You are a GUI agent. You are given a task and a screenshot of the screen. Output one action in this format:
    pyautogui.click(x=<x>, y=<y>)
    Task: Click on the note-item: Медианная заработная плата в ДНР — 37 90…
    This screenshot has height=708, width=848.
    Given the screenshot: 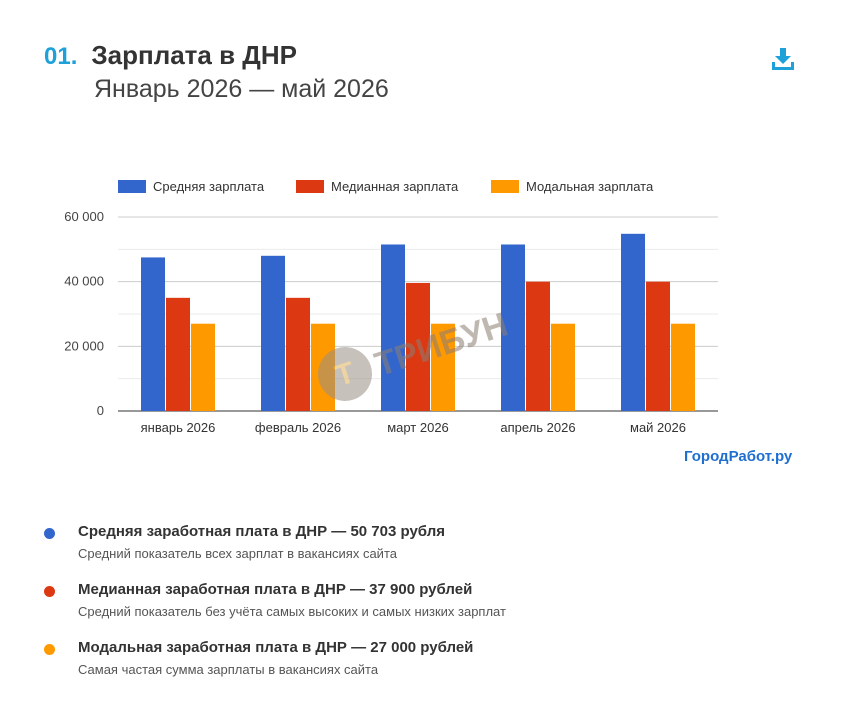 What is the action you would take?
    pyautogui.click(x=275, y=600)
    